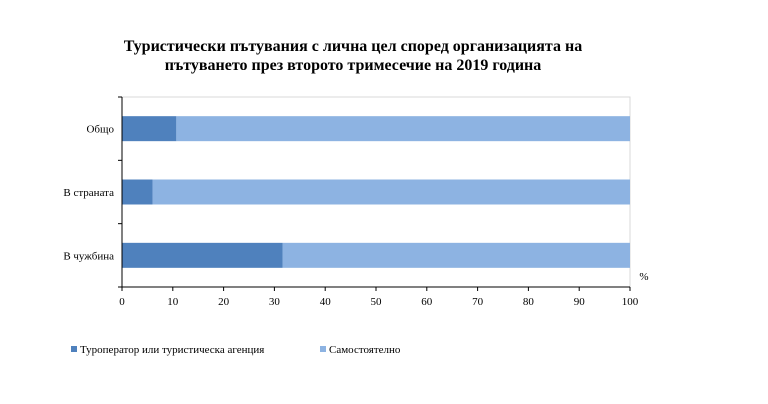 The width and height of the screenshot is (768, 404). Describe the element at coordinates (365, 350) in the screenshot. I see `legend-label-series-2: Самостоятелно` at that location.